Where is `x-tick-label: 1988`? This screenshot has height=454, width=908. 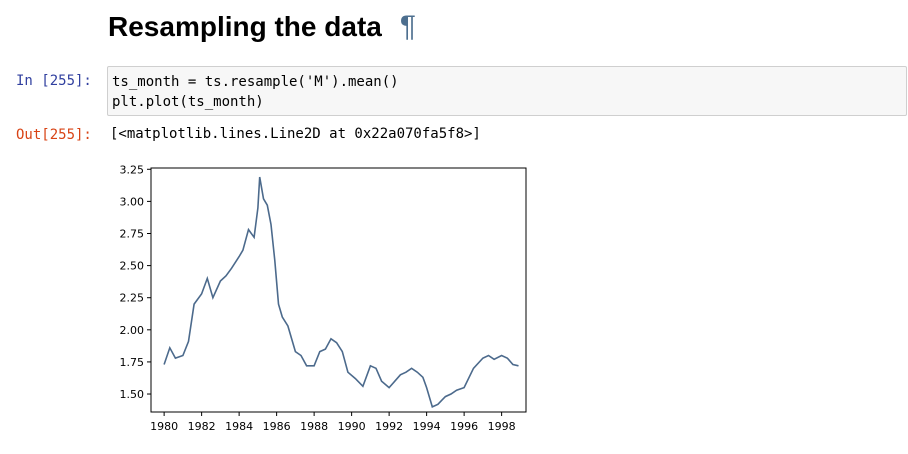 x-tick-label: 1988 is located at coordinates (314, 426).